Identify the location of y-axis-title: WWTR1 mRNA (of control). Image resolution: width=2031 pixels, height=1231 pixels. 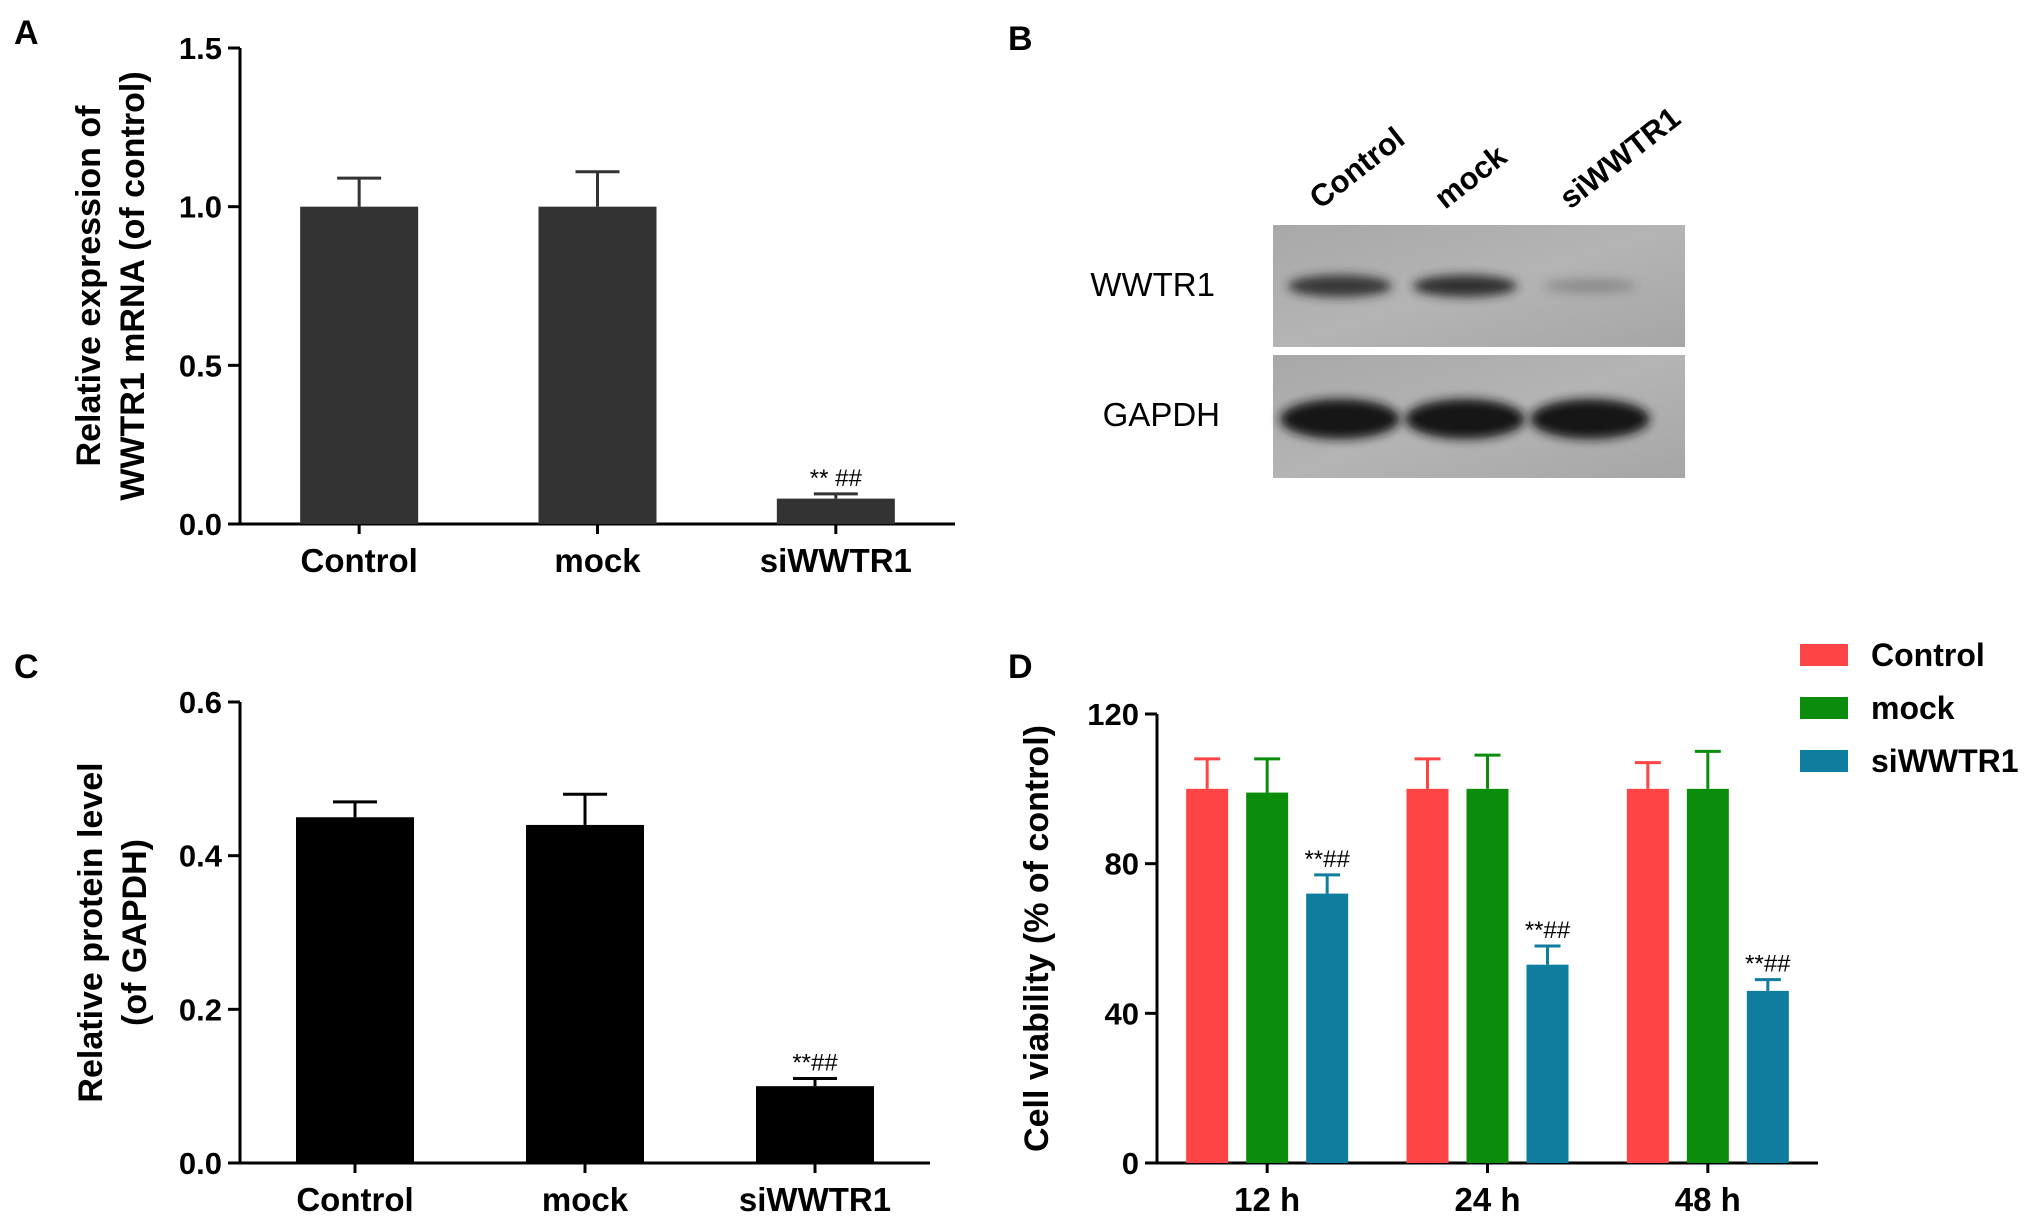
(133, 285).